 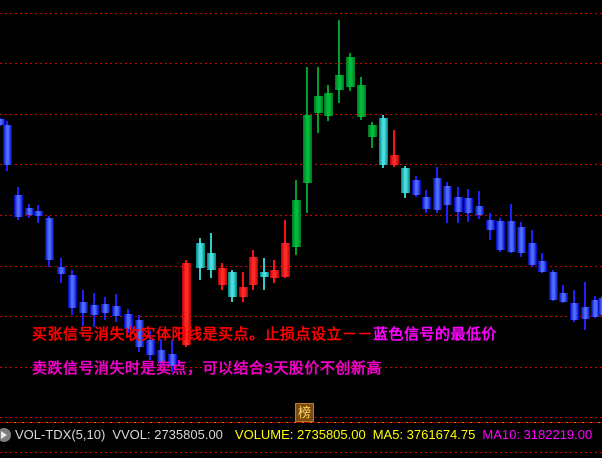 I want to click on pane-separator, so click(x=301, y=422).